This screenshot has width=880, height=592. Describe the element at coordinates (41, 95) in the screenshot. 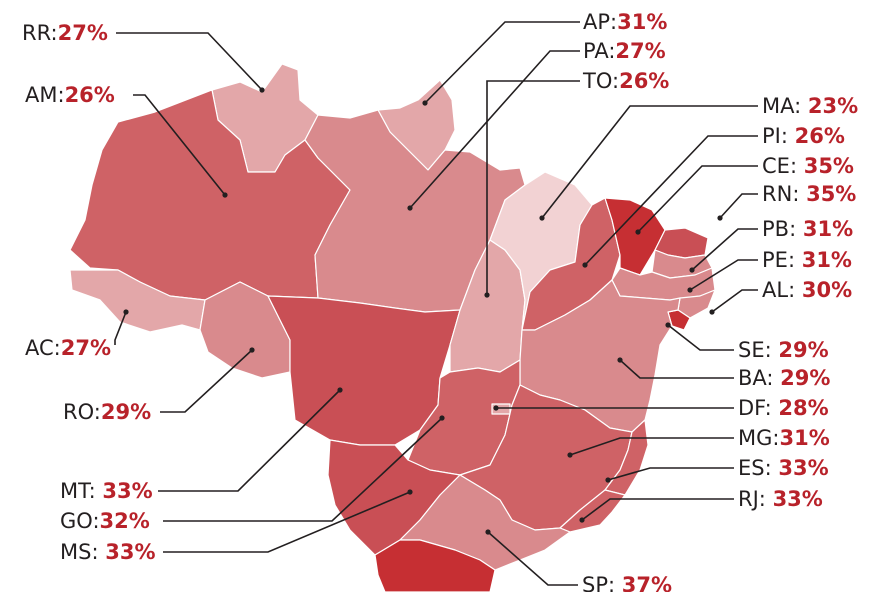

I see `state-code: AM` at that location.